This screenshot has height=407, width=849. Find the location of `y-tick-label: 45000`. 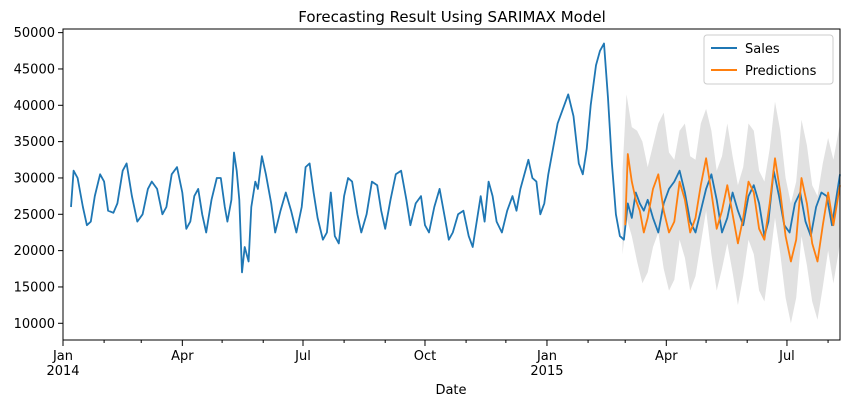

y-tick-label: 45000 is located at coordinates (34, 69).